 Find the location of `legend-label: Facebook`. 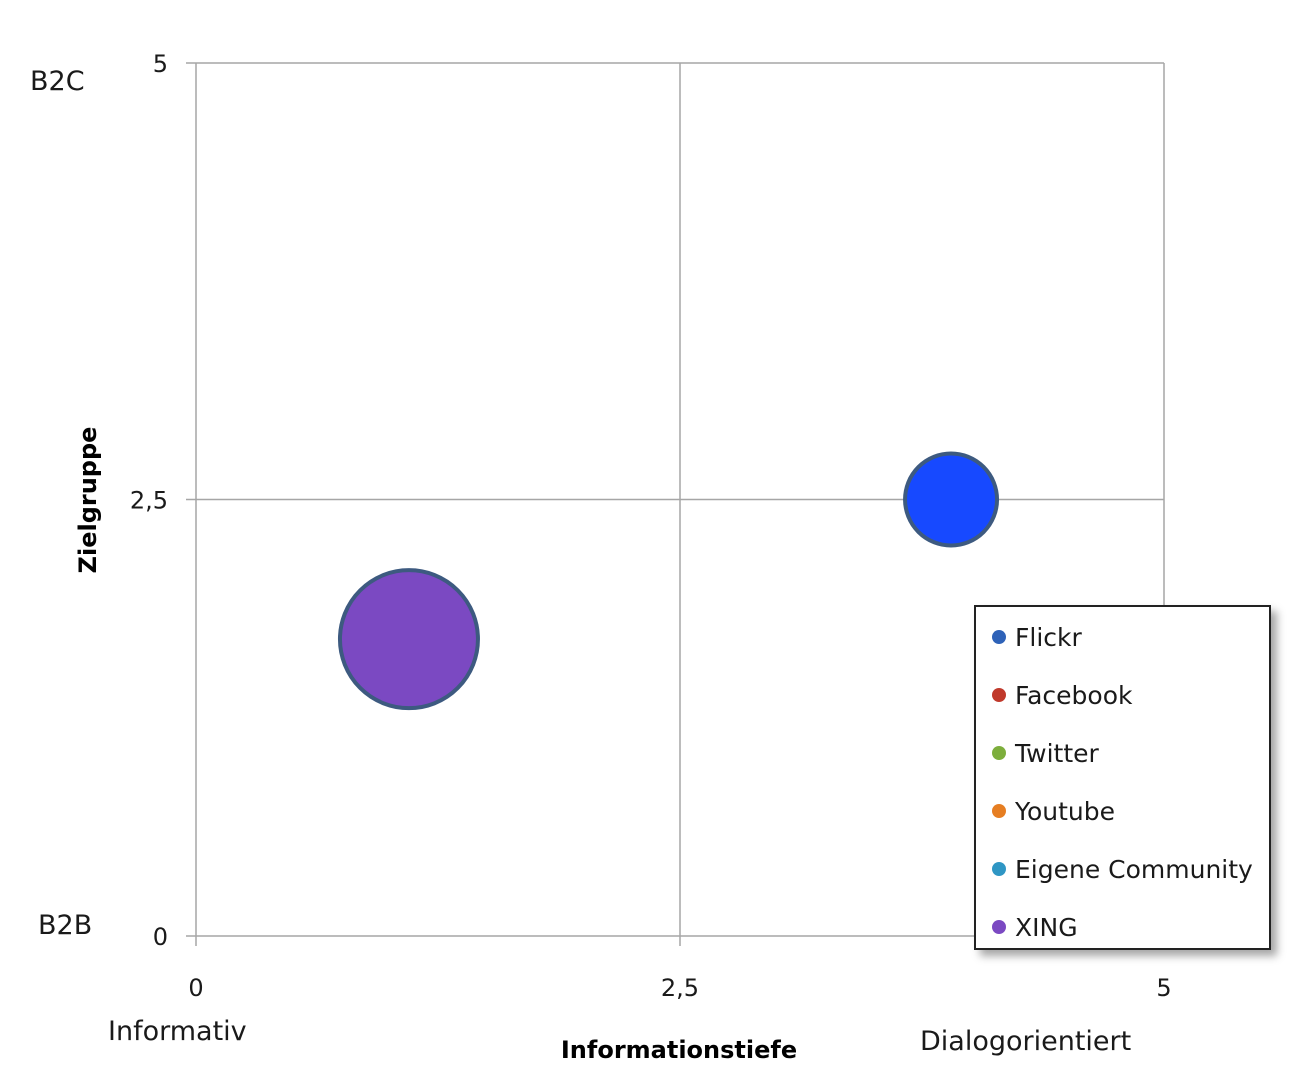

legend-label: Facebook is located at coordinates (1074, 695).